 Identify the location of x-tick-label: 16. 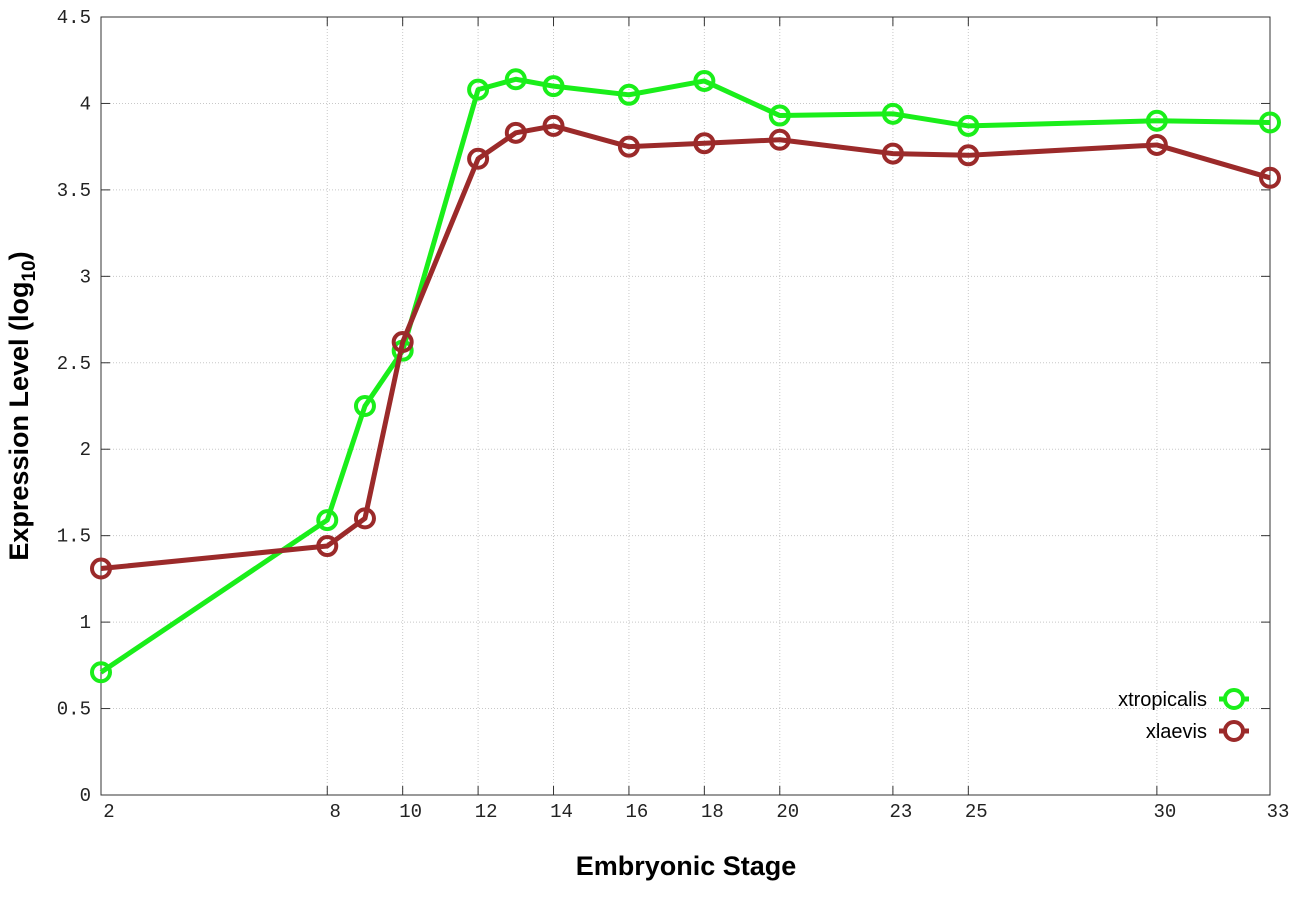
(637, 812).